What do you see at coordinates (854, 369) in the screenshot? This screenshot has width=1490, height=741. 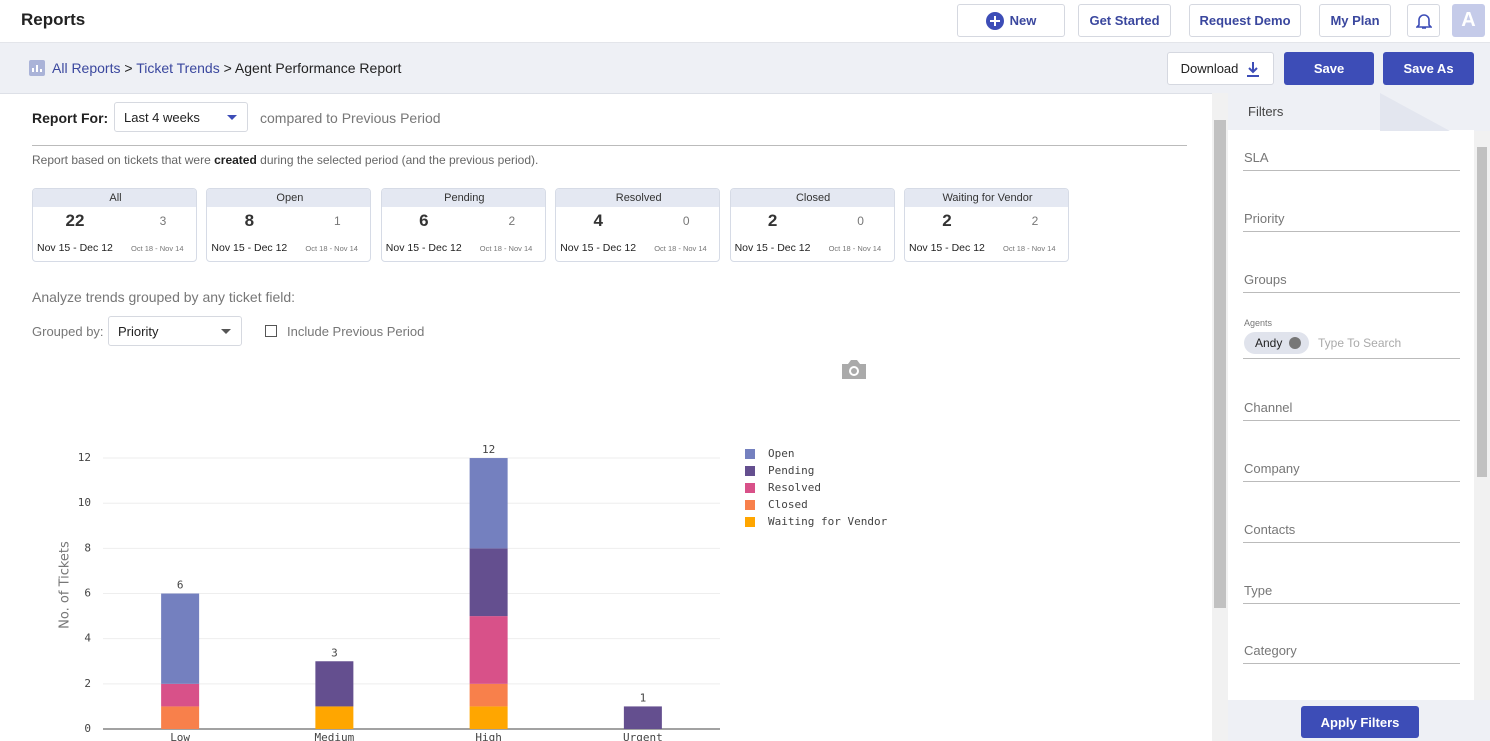 I see `camera-icon` at bounding box center [854, 369].